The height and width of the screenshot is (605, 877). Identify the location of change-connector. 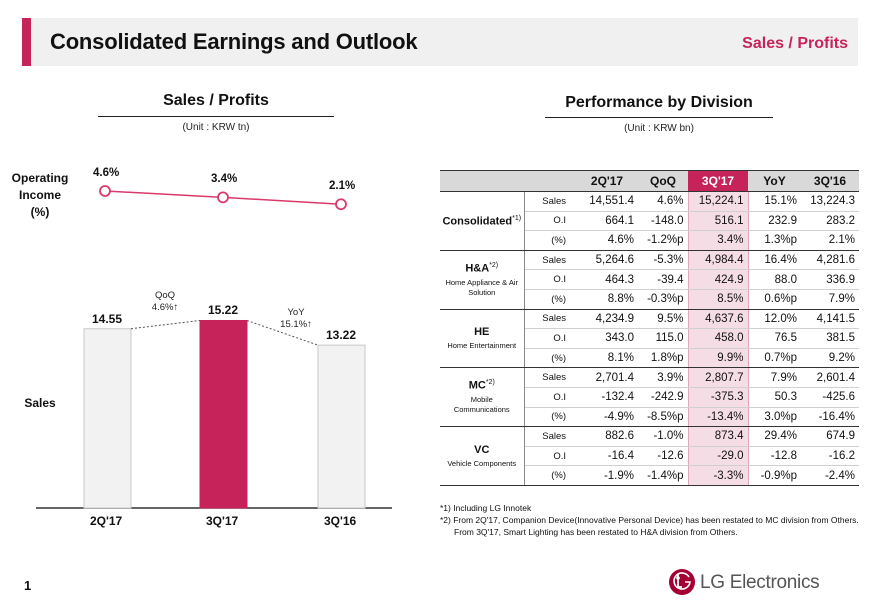
(165, 324).